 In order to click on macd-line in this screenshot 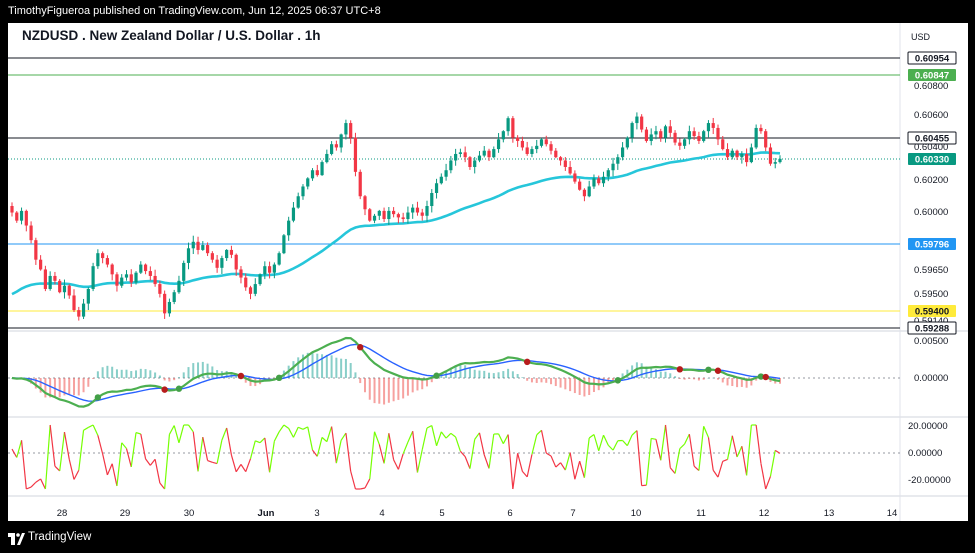, I will do `click(396, 372)`.